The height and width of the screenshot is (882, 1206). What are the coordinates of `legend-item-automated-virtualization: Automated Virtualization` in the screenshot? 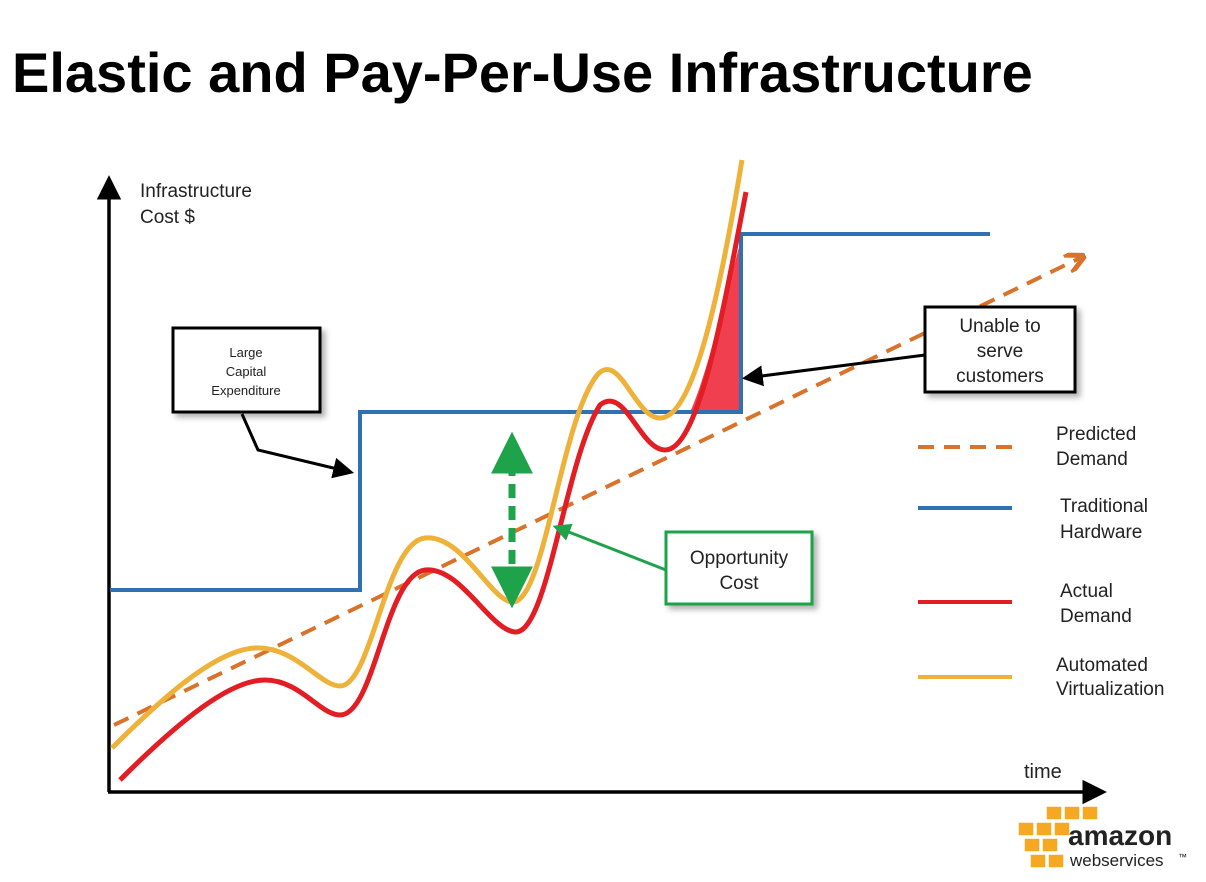 It's located at (1041, 677).